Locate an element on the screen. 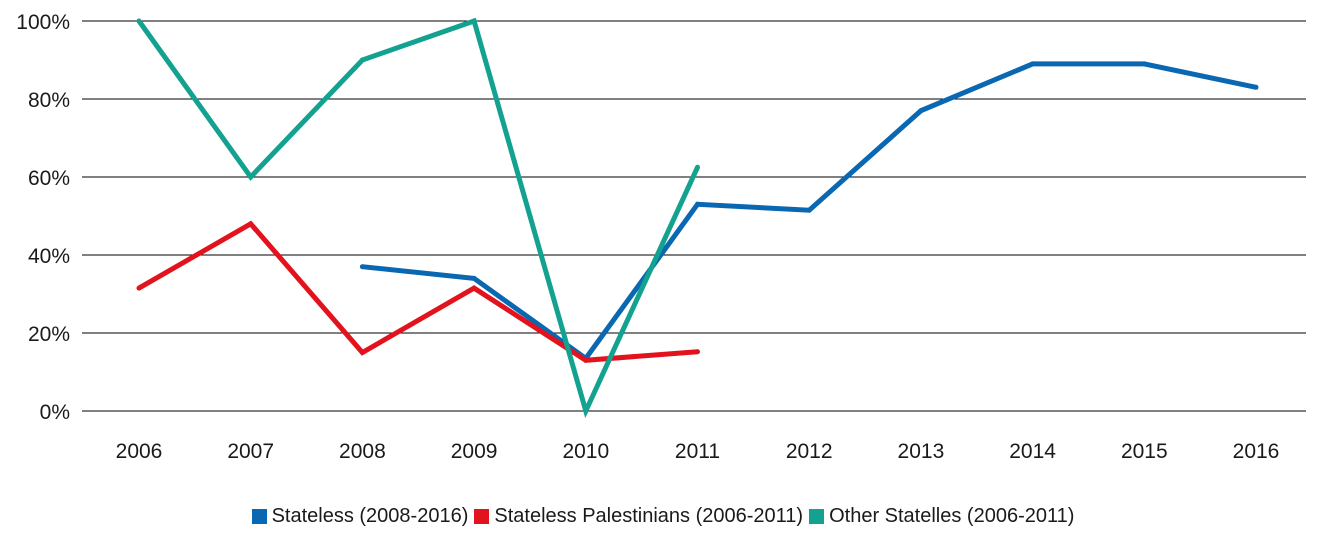  y-tick-label: 20% is located at coordinates (49, 334).